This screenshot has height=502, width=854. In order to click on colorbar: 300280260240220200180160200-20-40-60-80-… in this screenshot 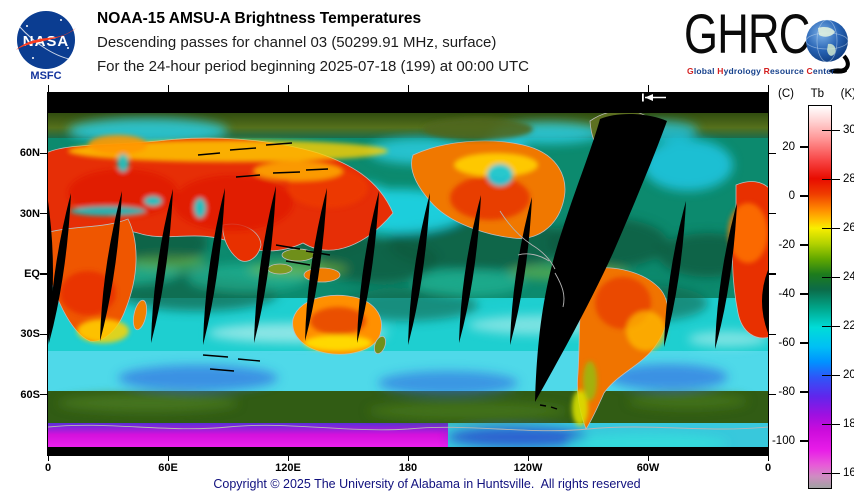, I will do `click(813, 297)`.